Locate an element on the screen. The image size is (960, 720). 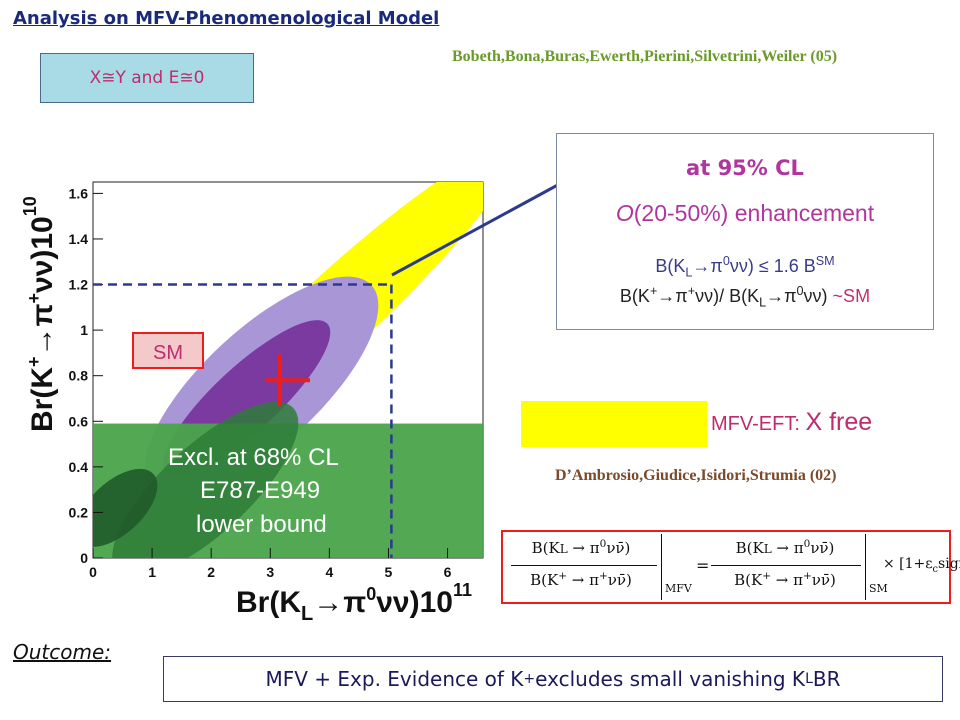
formula-sm-sub: SM is located at coordinates (878, 588).